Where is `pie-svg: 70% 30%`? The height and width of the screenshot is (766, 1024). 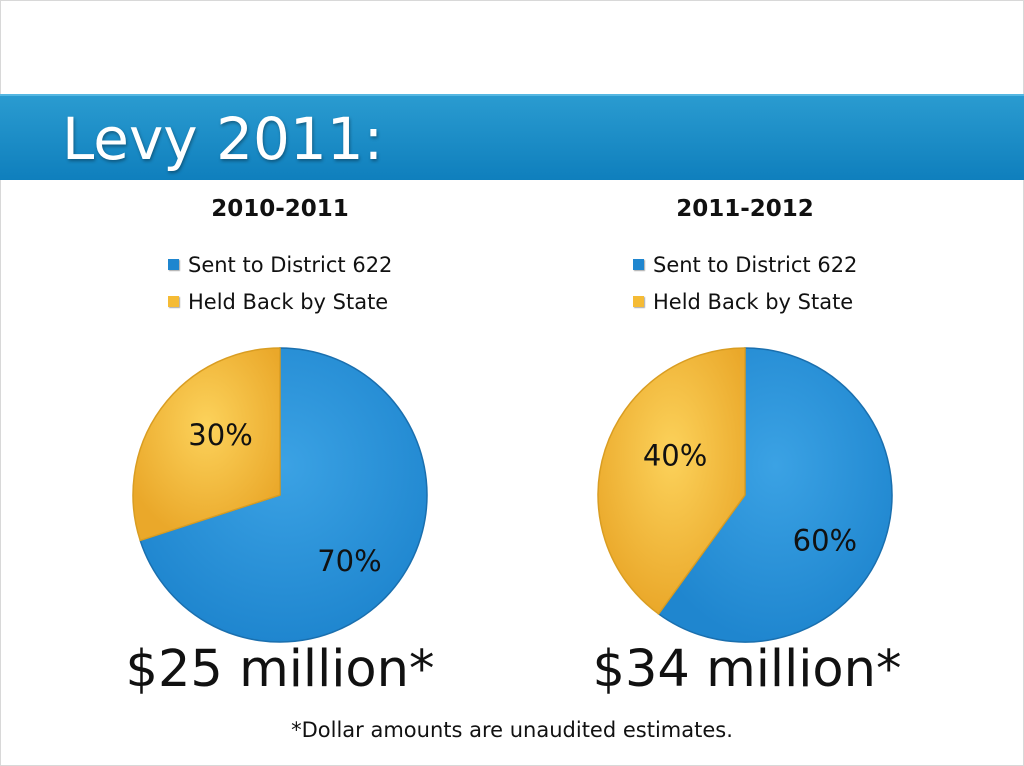
pie-svg: 70% 30% is located at coordinates (280, 495).